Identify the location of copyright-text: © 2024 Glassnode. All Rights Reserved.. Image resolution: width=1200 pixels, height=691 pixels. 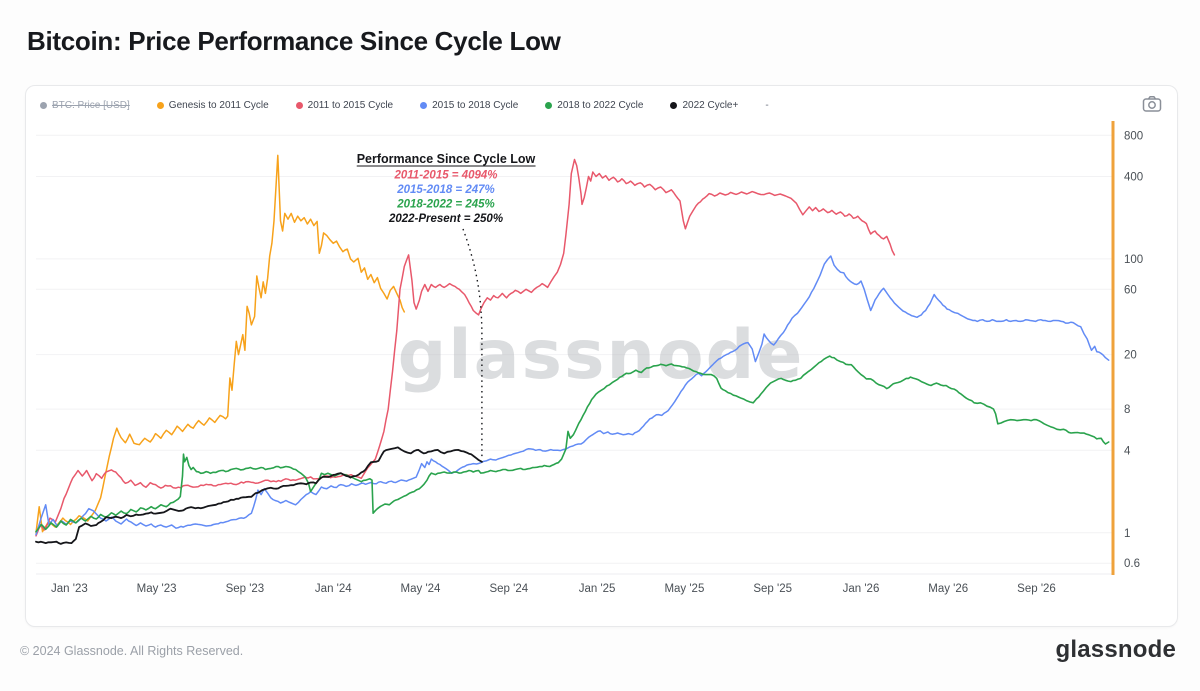
(132, 651).